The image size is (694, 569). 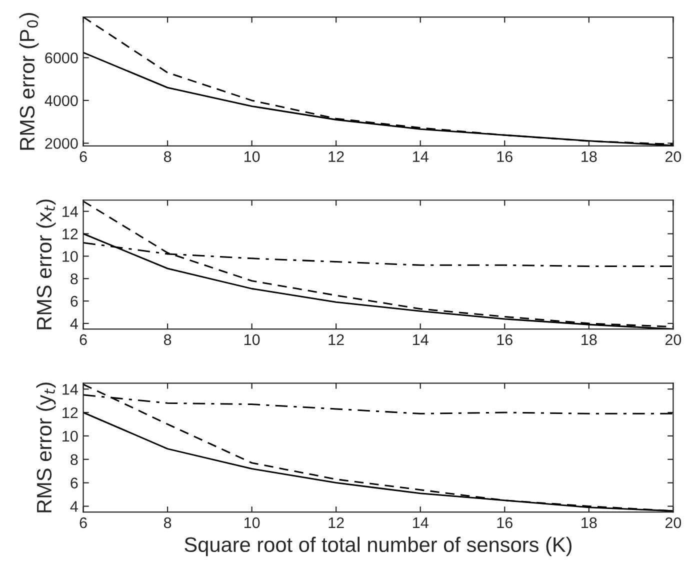 What do you see at coordinates (29, 81) in the screenshot?
I see `y-axis-title: RMS error (P$_{0}$)` at bounding box center [29, 81].